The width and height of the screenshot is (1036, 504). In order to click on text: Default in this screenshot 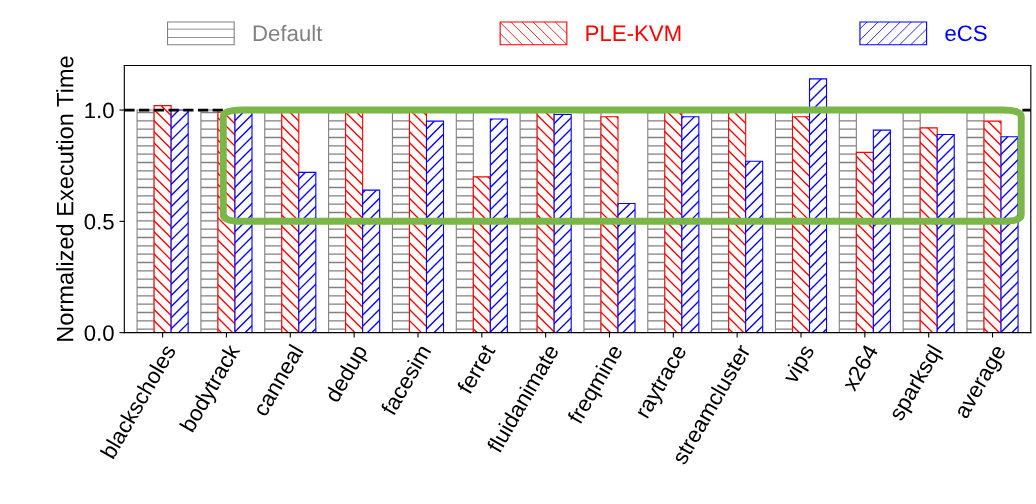, I will do `click(288, 33)`.